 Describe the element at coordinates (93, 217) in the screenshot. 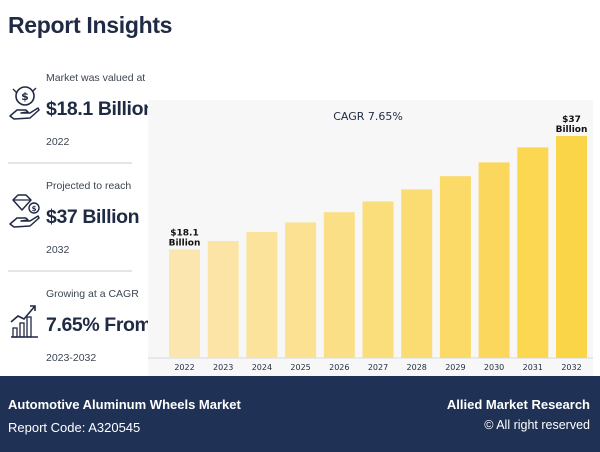

I see `stat-value: $37 Billion` at that location.